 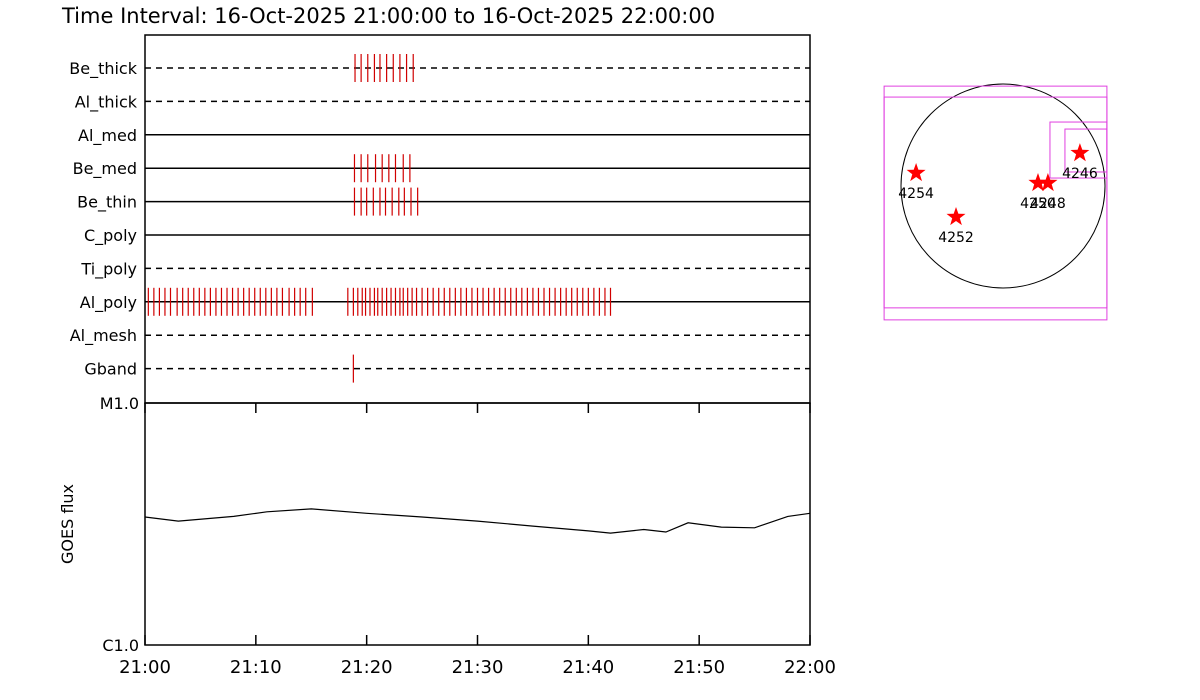 I want to click on row-label: Ti_poly, so click(x=108, y=269).